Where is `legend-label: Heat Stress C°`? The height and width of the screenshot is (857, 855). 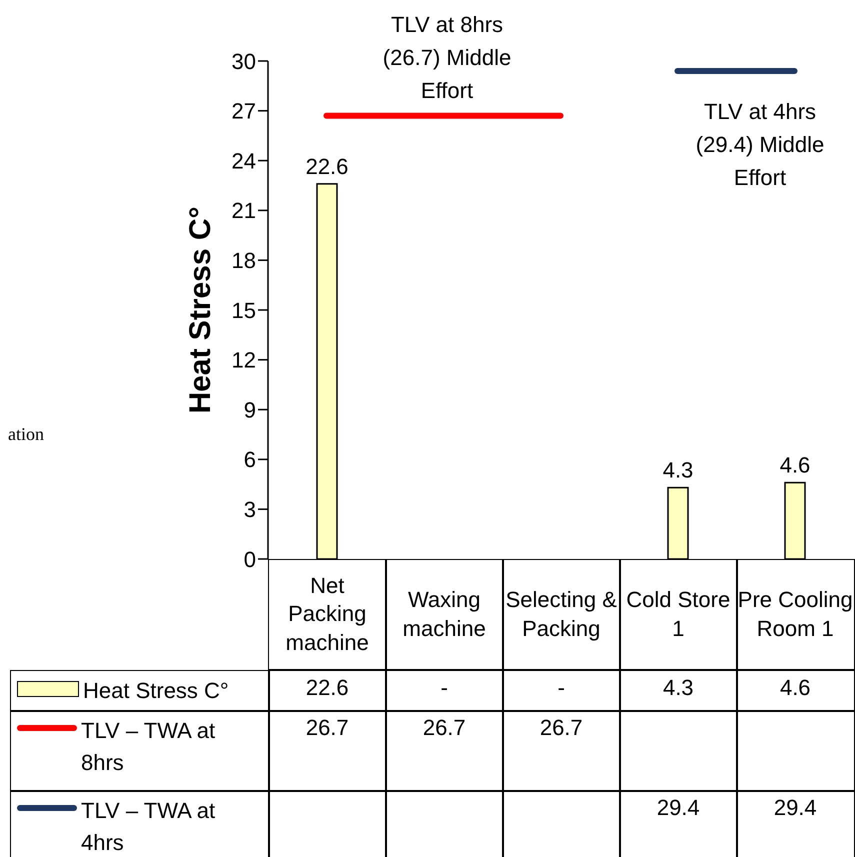
legend-label: Heat Stress C° is located at coordinates (156, 691).